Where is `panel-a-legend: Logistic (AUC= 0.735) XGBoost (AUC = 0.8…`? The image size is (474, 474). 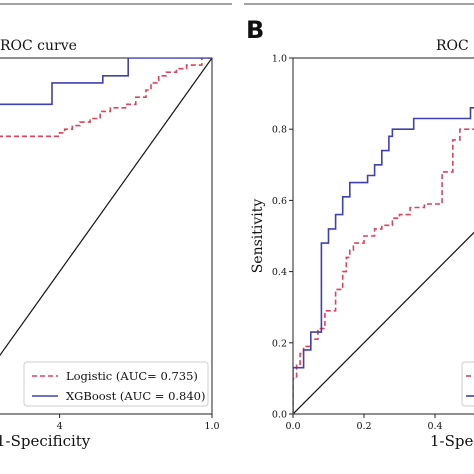 panel-a-legend: Logistic (AUC= 0.735) XGBoost (AUC = 0.8… is located at coordinates (116, 384).